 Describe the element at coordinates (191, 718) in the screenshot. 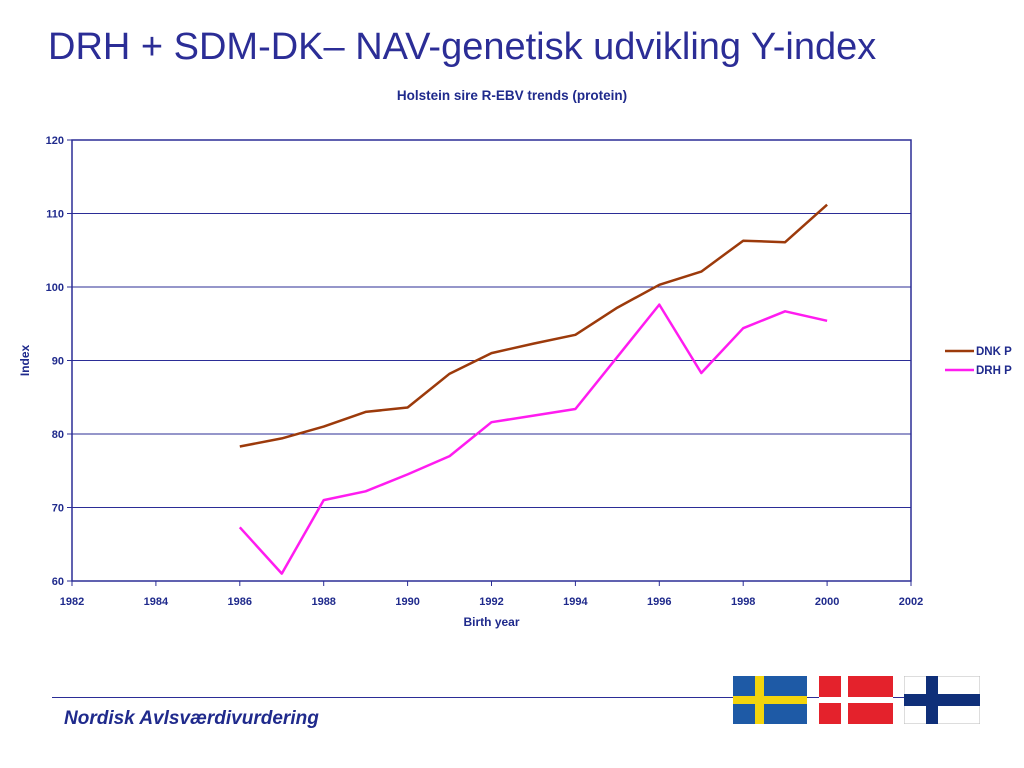

I see `footer-text: Nordisk Avlsværdivurdering` at that location.